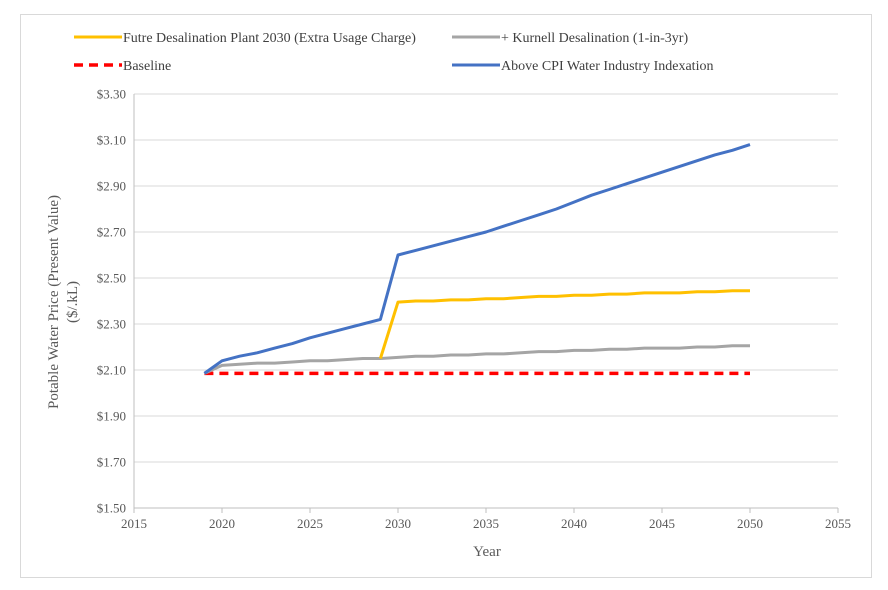 The width and height of the screenshot is (888, 590). What do you see at coordinates (111, 370) in the screenshot?
I see `y-tick-label: $2.10` at bounding box center [111, 370].